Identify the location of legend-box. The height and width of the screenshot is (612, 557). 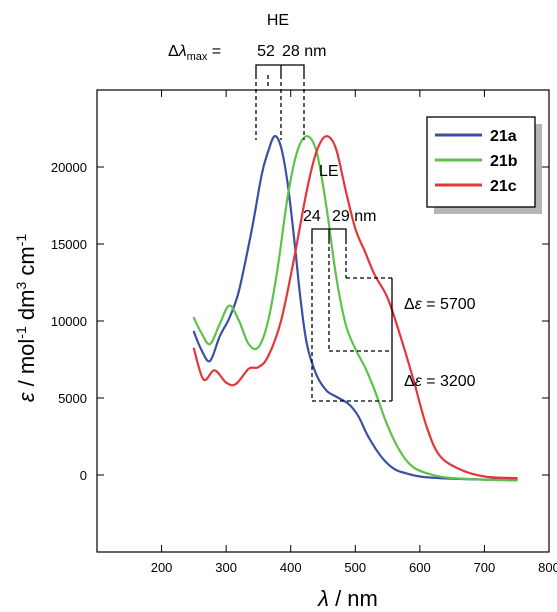
(481, 162).